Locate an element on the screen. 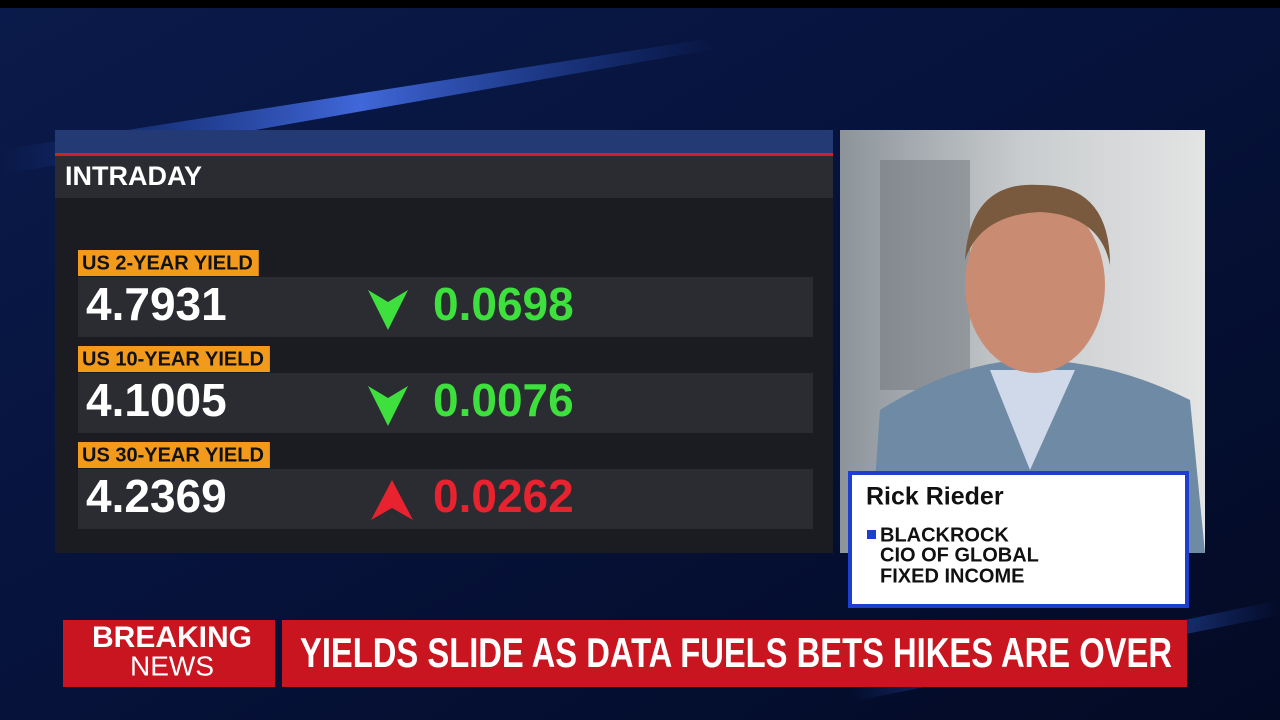 The image size is (1280, 720). guest-line: FIXED INCOME is located at coordinates (952, 576).